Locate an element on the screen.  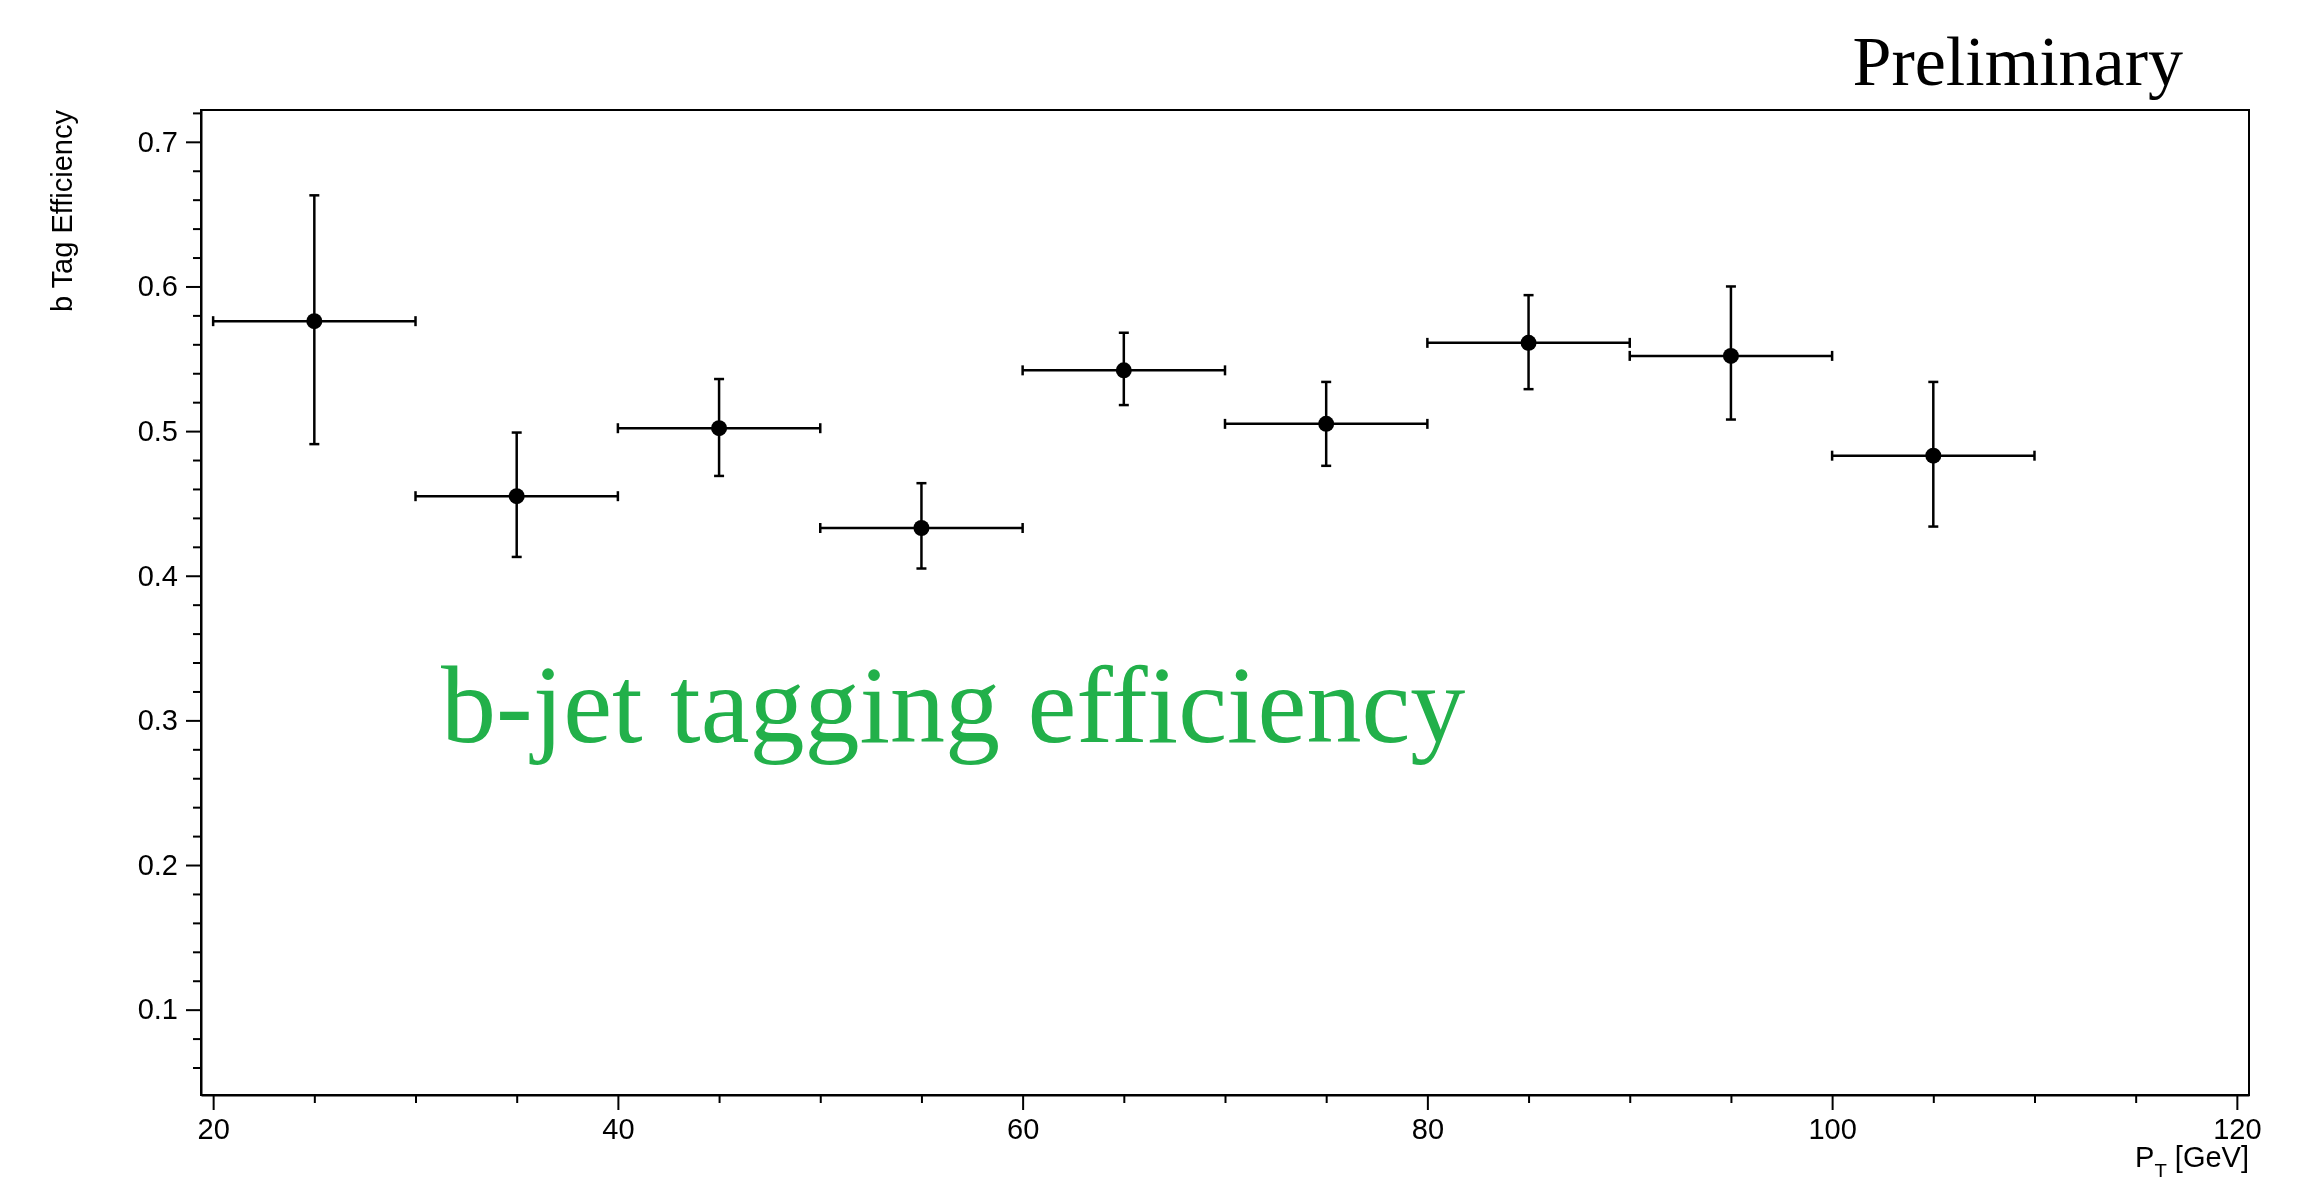
y-tick-label: 0.7 is located at coordinates (157, 141).